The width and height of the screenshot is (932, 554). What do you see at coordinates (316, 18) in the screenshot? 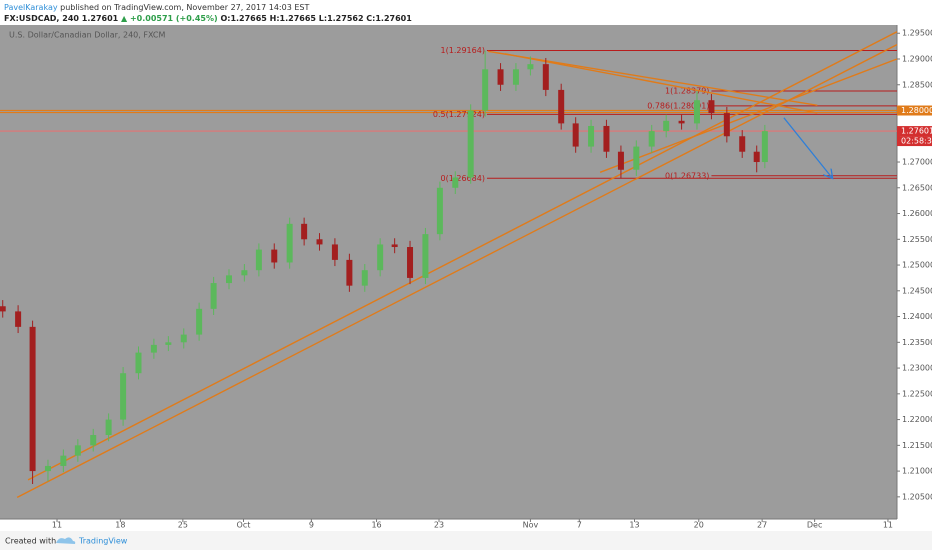
I see `ohlc: O:1.27665 H:1.27665 L:1.27562 C:1.27601` at bounding box center [316, 18].